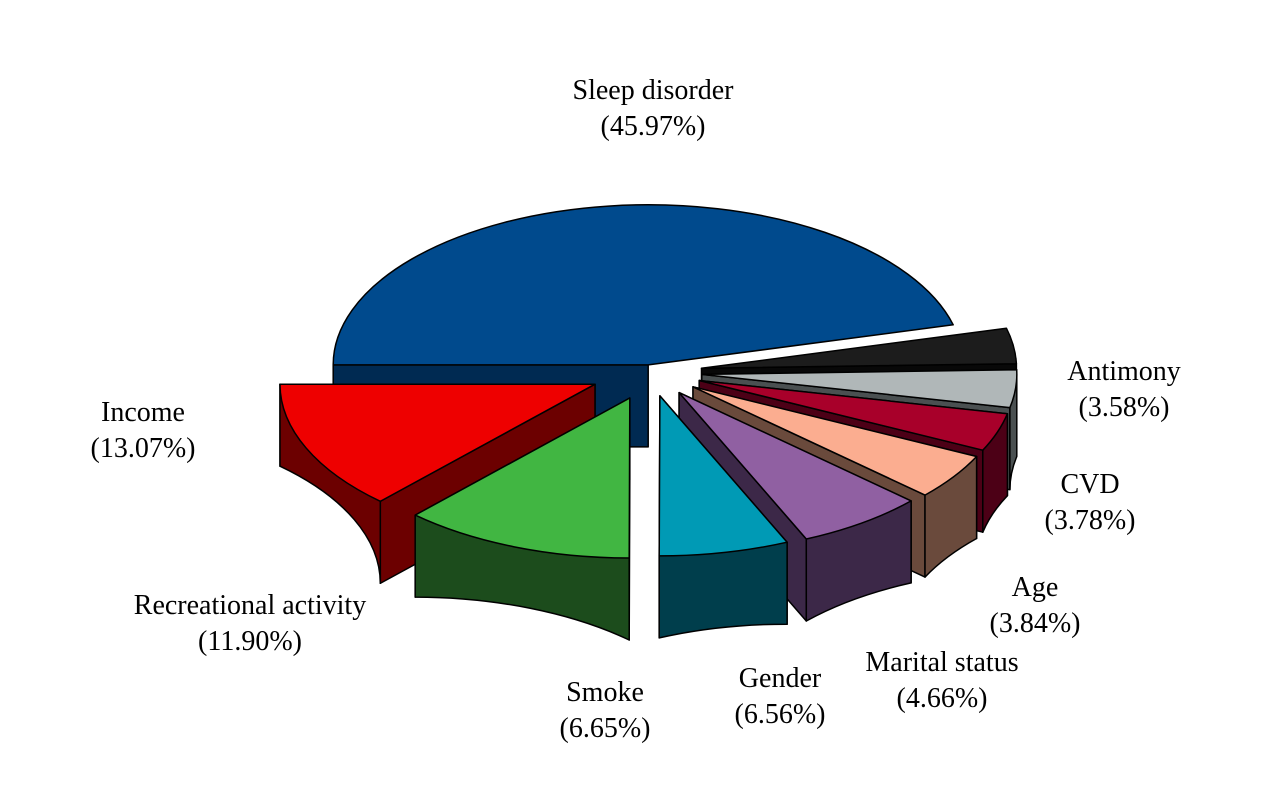 This screenshot has width=1269, height=807. Describe the element at coordinates (1090, 484) in the screenshot. I see `label-name: CVD` at that location.